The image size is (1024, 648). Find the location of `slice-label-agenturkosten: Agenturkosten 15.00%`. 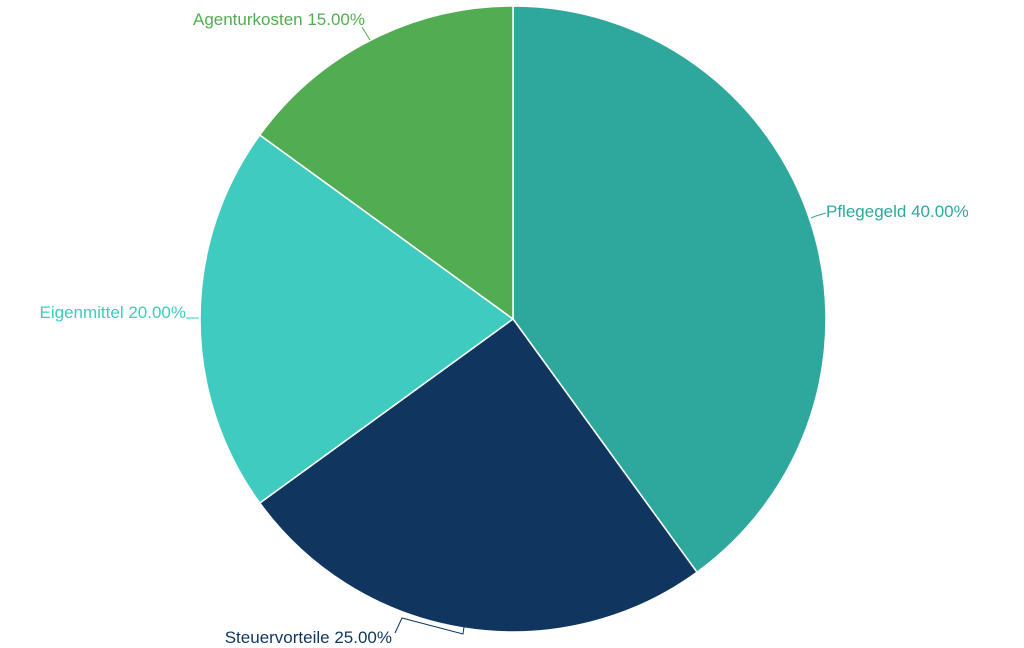

slice-label-agenturkosten: Agenturkosten 15.00% is located at coordinates (279, 19).